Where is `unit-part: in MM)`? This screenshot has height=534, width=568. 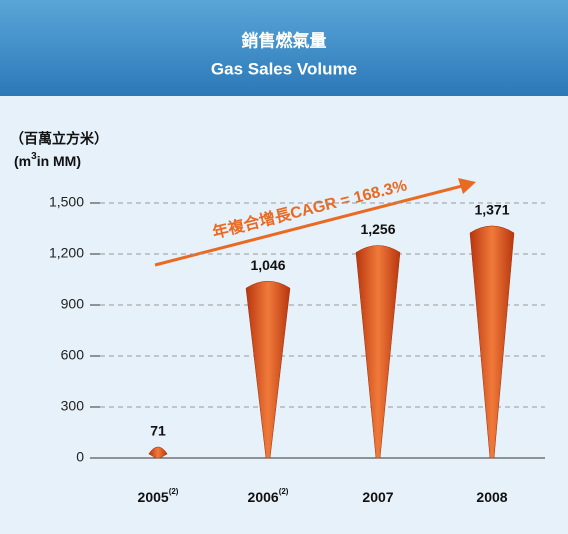 unit-part: in MM) is located at coordinates (59, 161).